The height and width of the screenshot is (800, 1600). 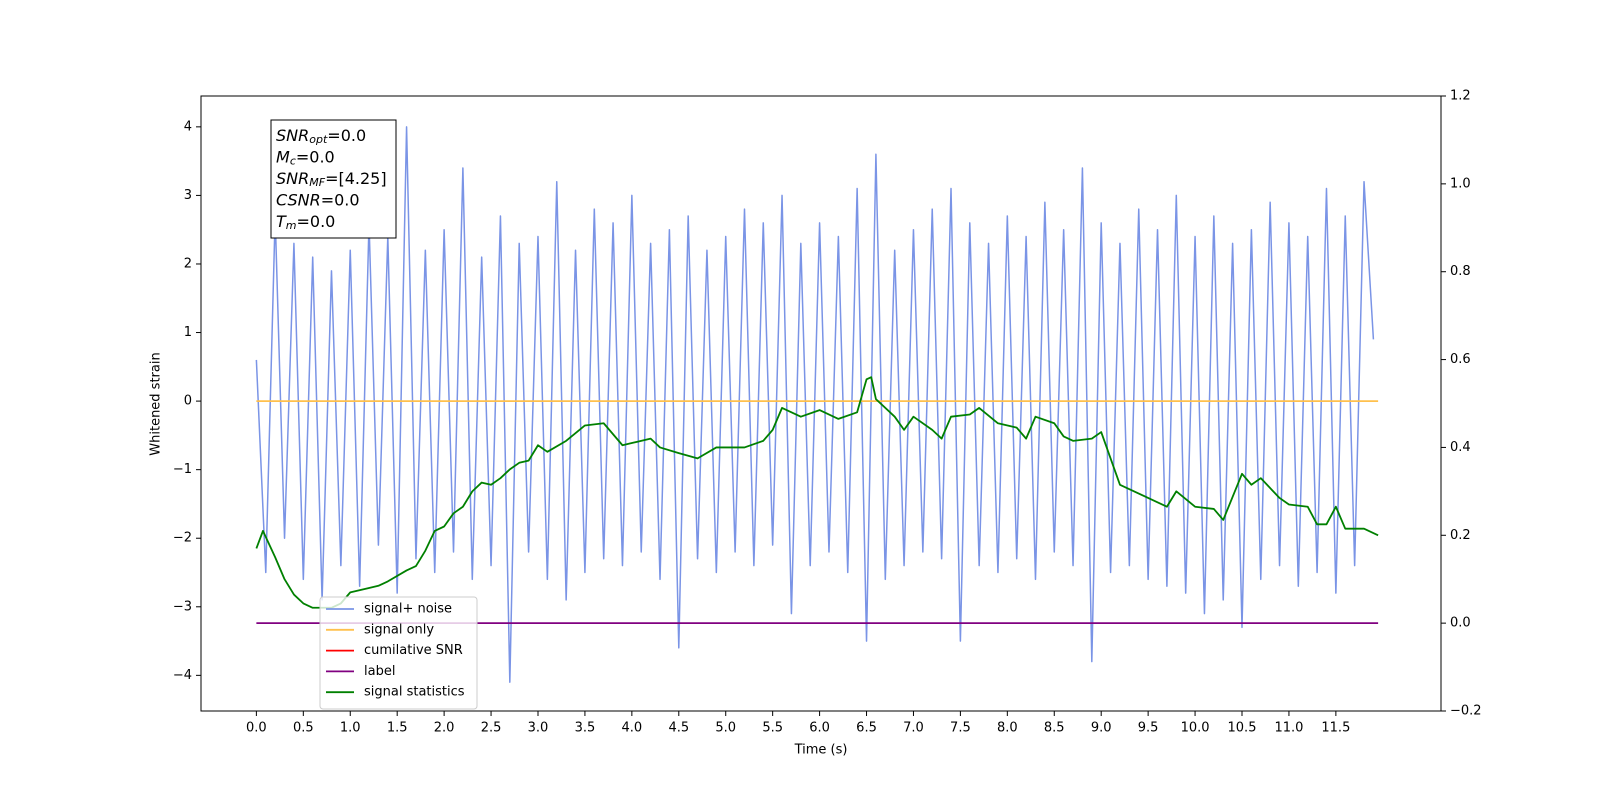 I want to click on x-tick-label: 2.0, so click(x=444, y=728).